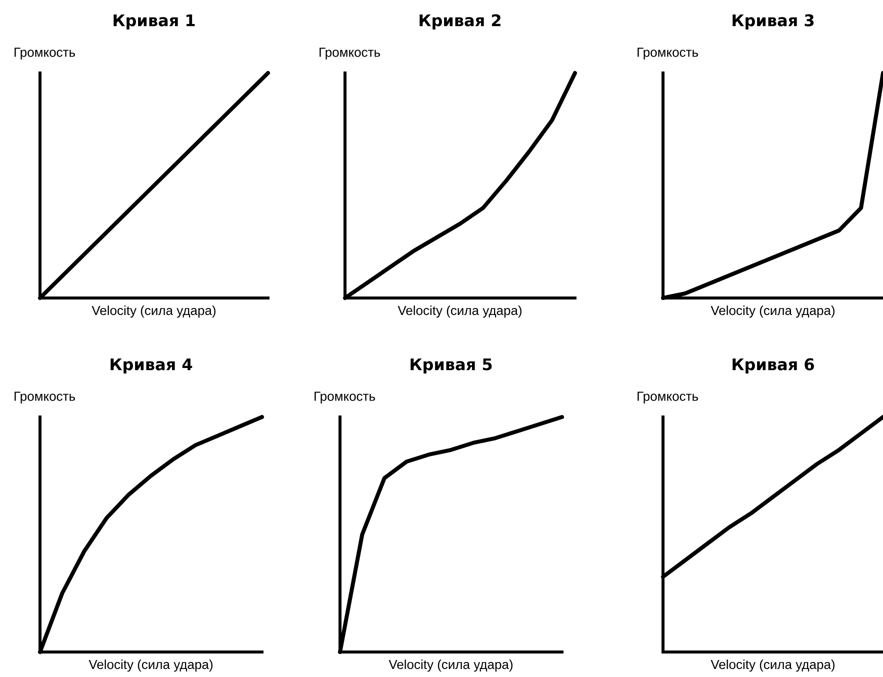 Image resolution: width=883 pixels, height=677 pixels. I want to click on chart-title: Кривая 1, so click(154, 22).